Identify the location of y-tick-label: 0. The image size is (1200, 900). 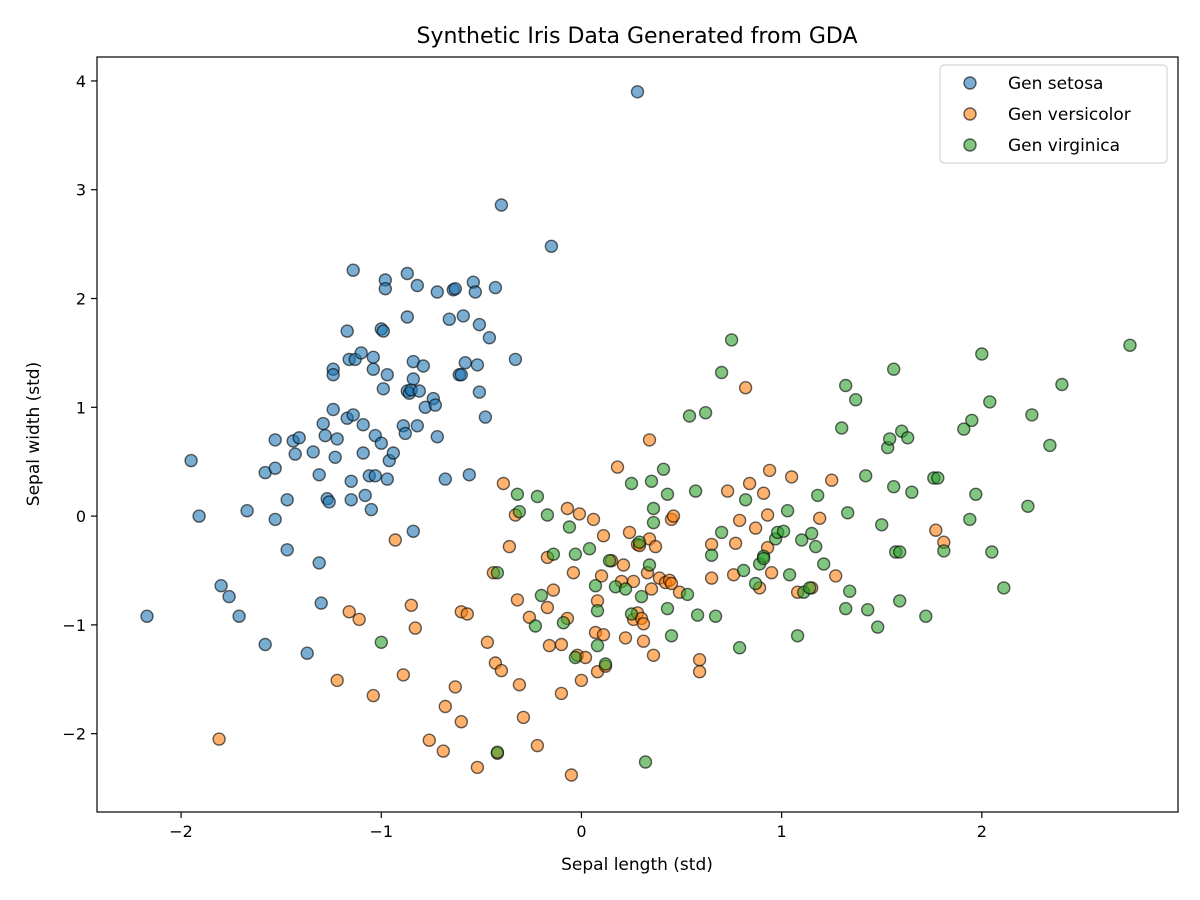
(81, 516).